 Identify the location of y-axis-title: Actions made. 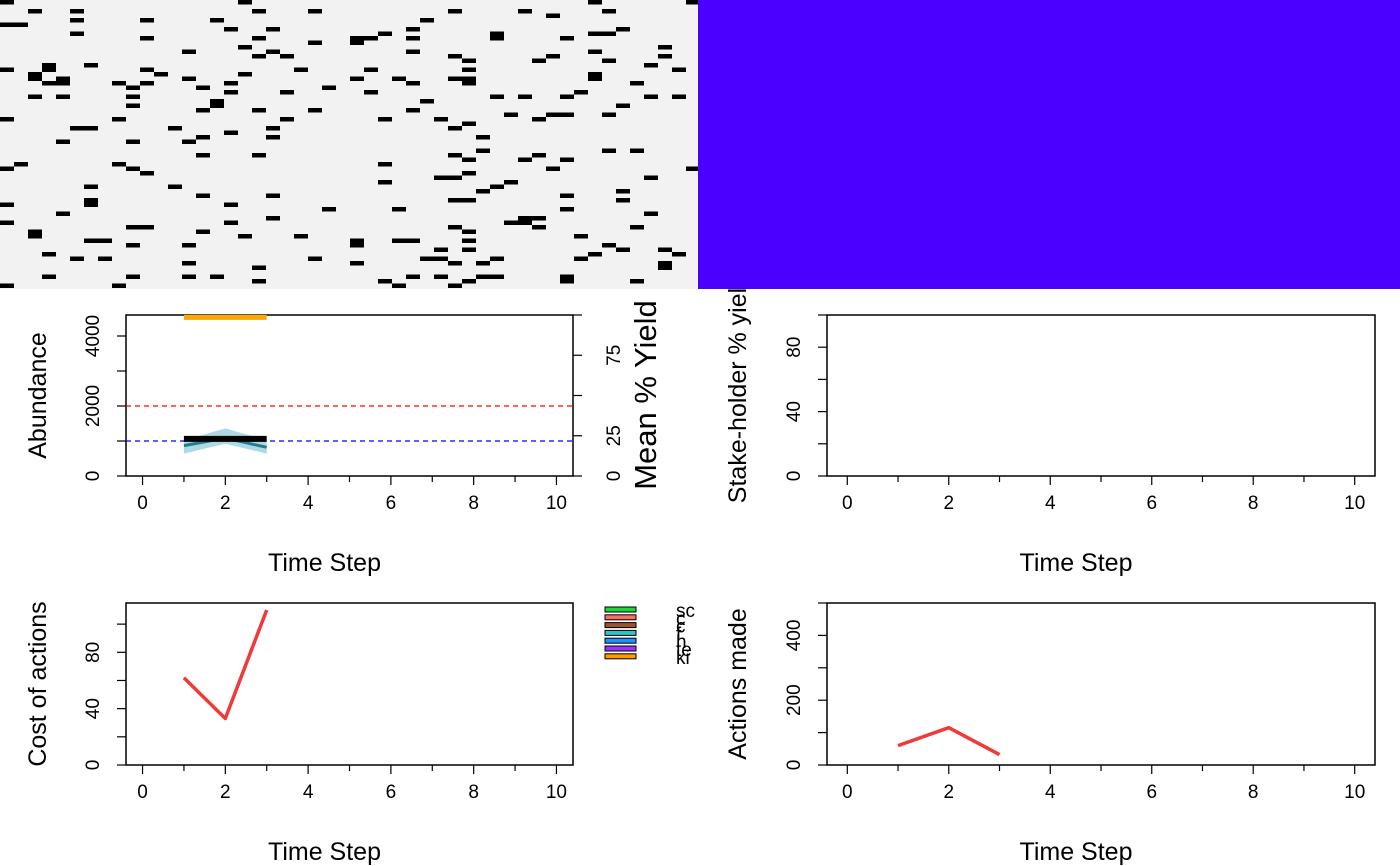
(738, 683).